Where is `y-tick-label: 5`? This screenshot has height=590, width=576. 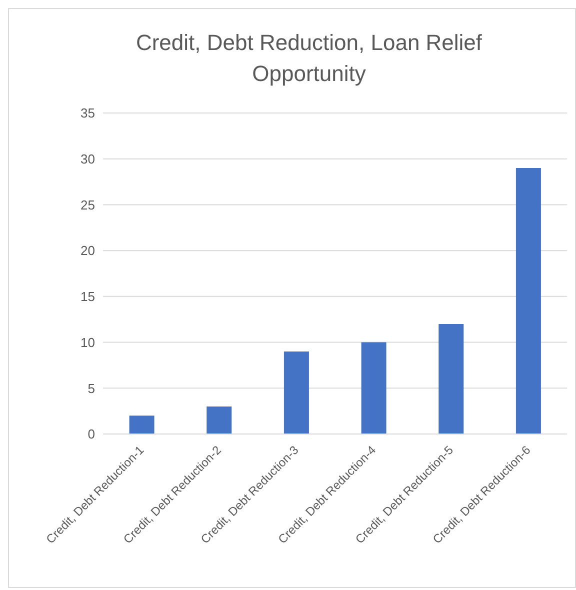 y-tick-label: 5 is located at coordinates (91, 388).